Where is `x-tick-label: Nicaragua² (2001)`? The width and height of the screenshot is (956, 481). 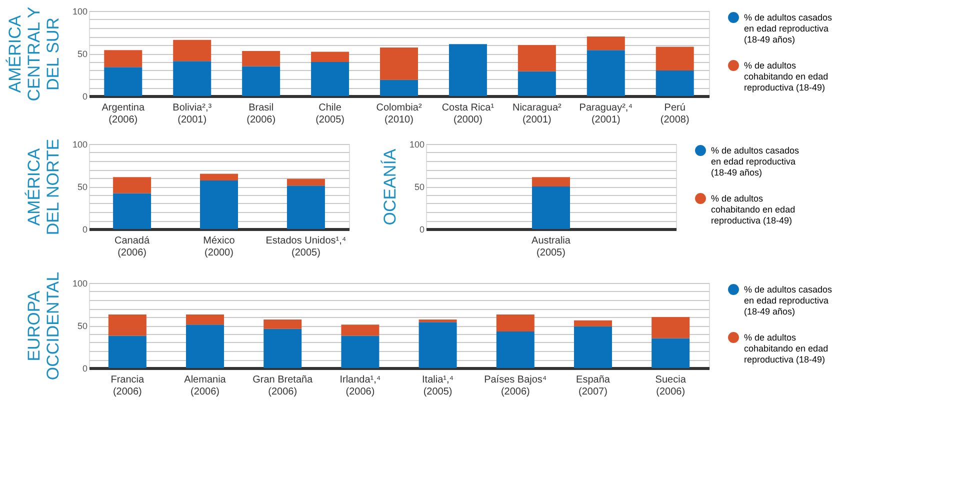 x-tick-label: Nicaragua² (2001) is located at coordinates (537, 114).